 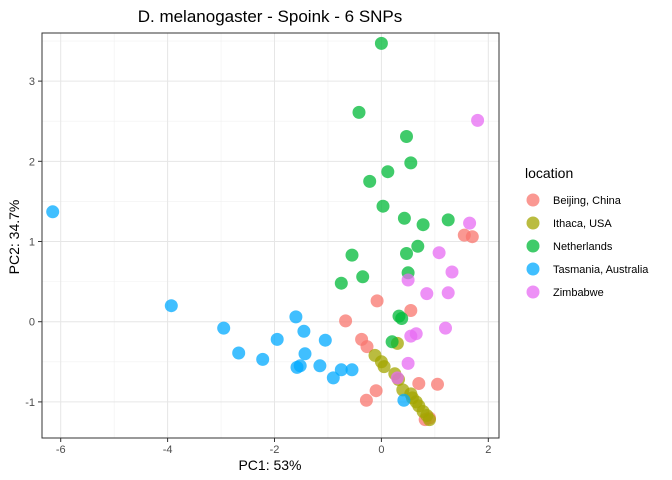 What do you see at coordinates (61, 450) in the screenshot?
I see `x-tick-label: -6` at bounding box center [61, 450].